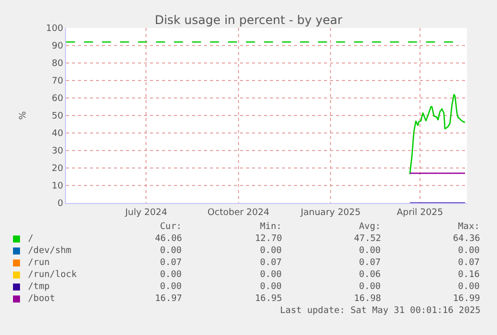 This screenshot has height=335, width=497. I want to click on x-tick-label: April 2025, so click(420, 213).